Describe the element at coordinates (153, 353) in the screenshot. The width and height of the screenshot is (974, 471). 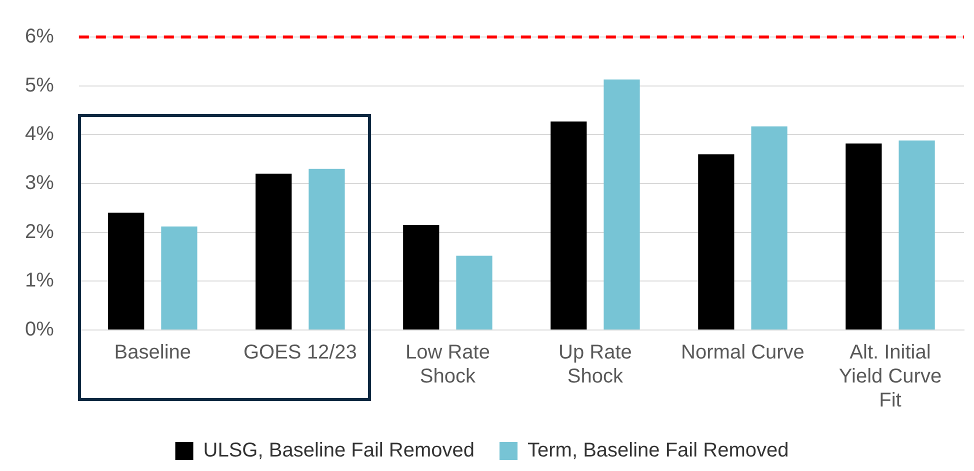
I see `x-tick-label: Baseline` at that location.